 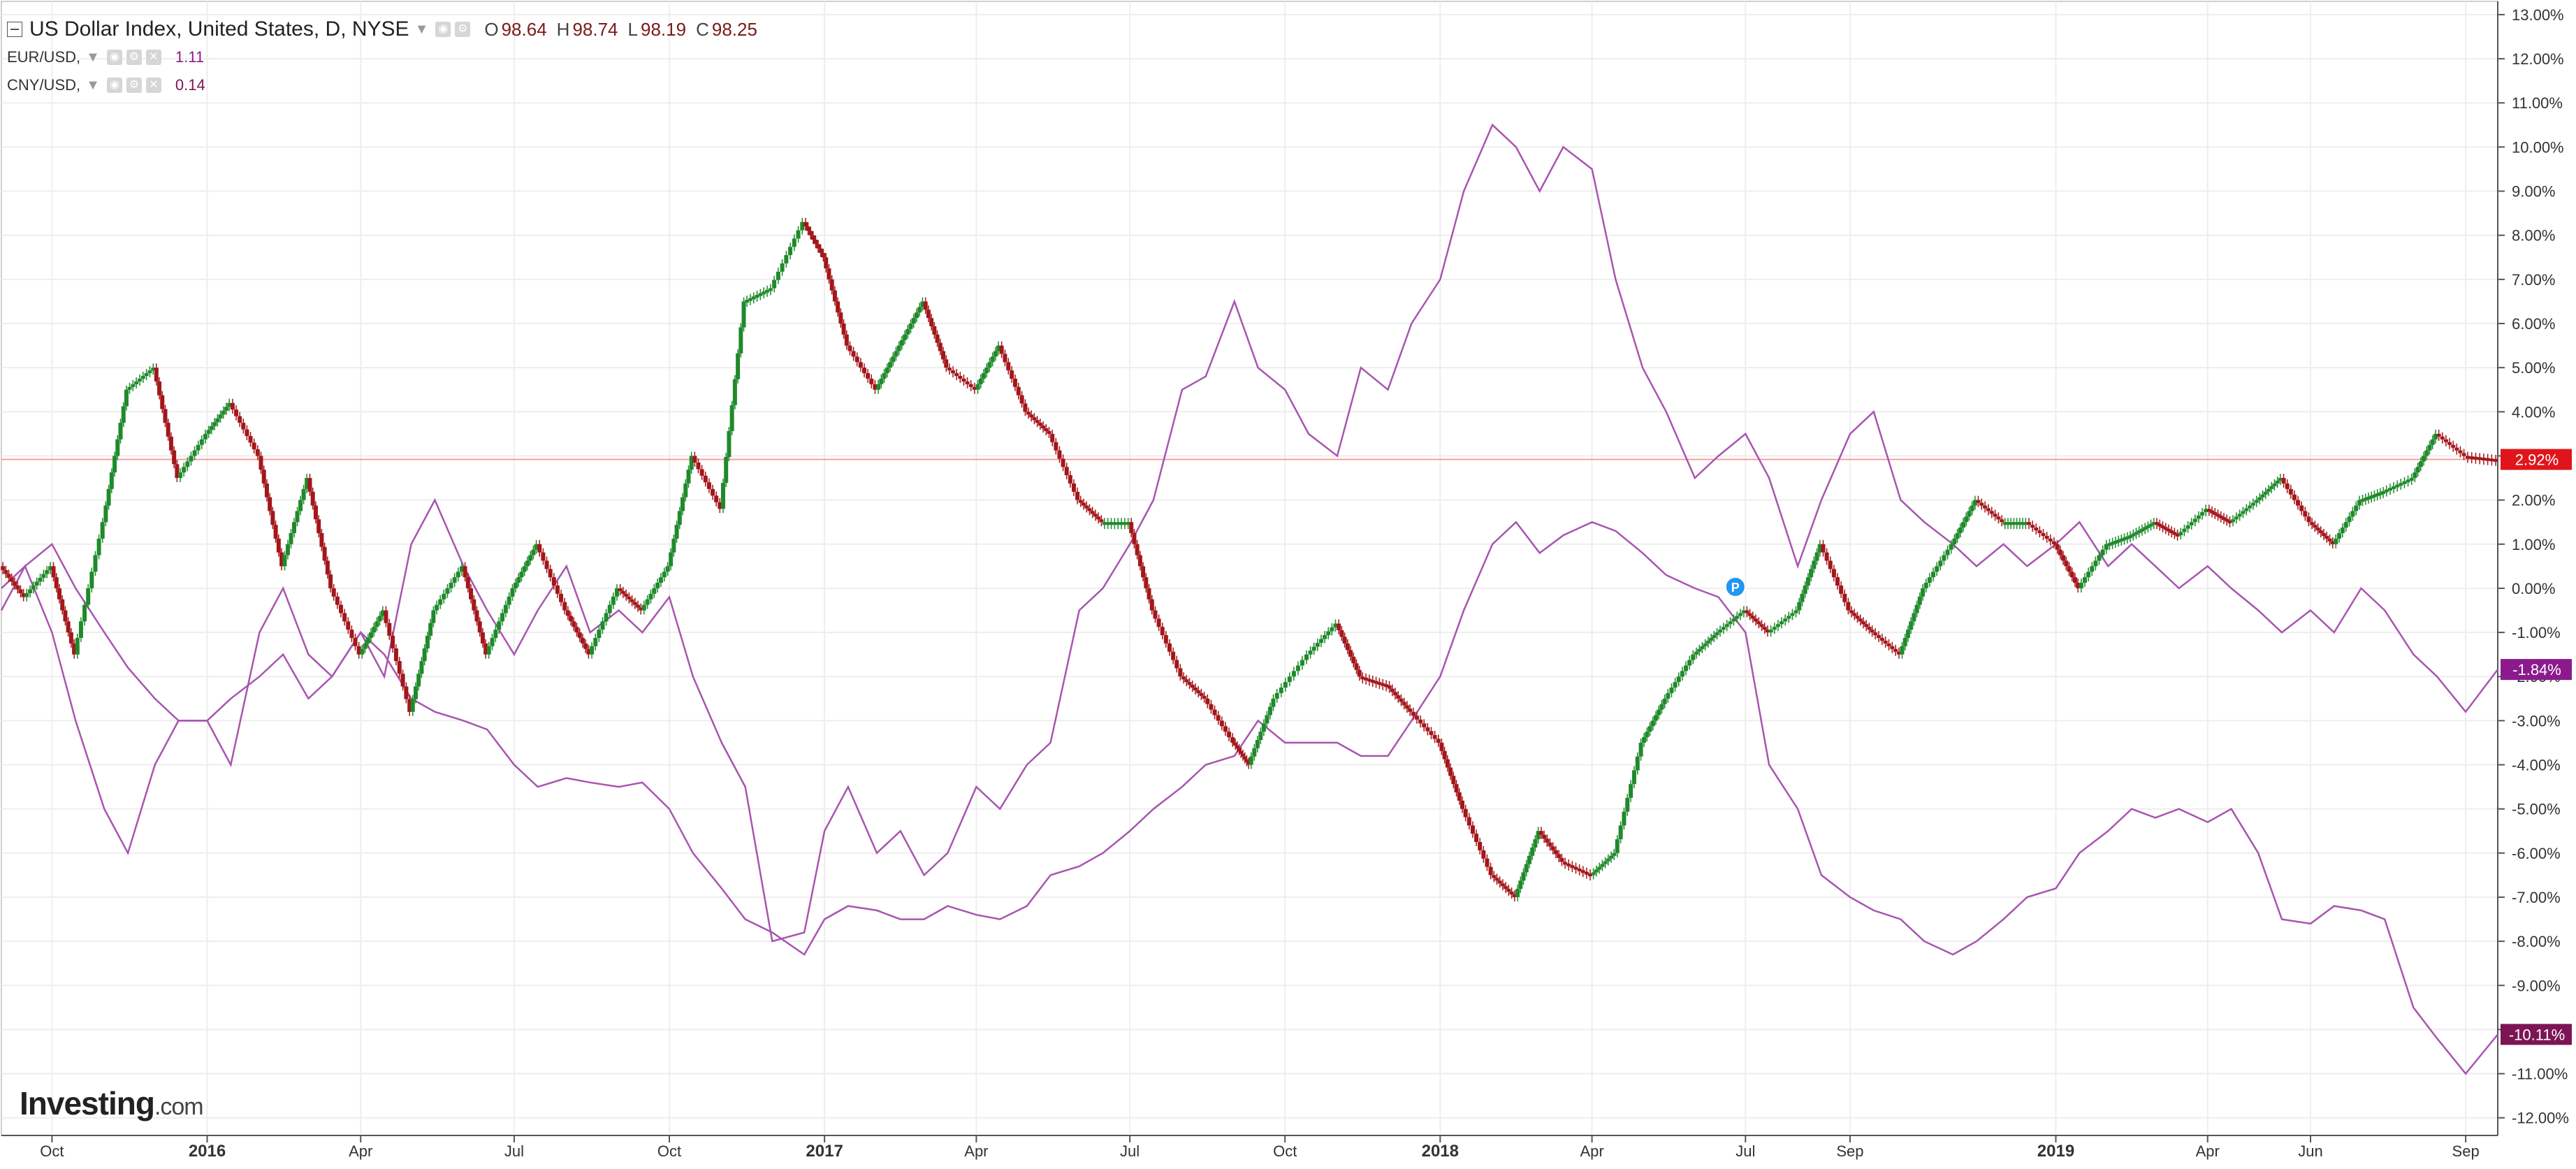 I want to click on collapse-icon, so click(x=14, y=29).